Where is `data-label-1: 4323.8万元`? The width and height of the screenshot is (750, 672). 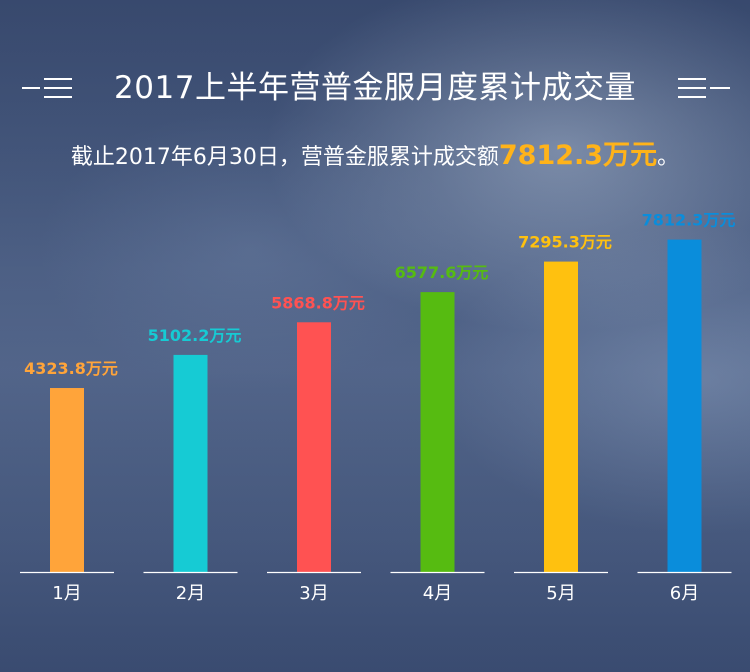 data-label-1: 4323.8万元 is located at coordinates (71, 368).